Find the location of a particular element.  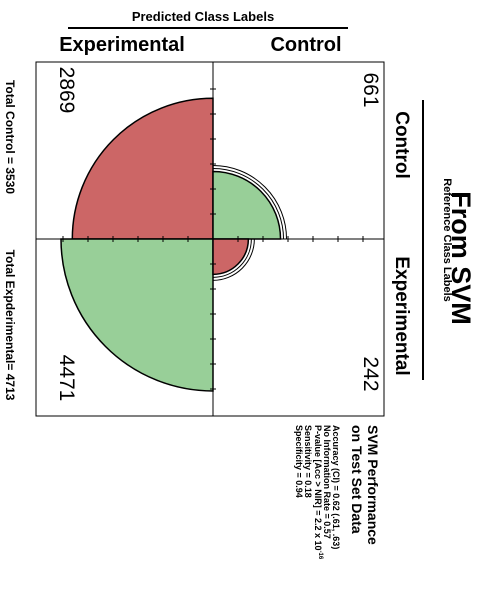

stats-pvalue-main: P-value [Acc > NIR] = 2.2 x 10 is located at coordinates (318, 488).